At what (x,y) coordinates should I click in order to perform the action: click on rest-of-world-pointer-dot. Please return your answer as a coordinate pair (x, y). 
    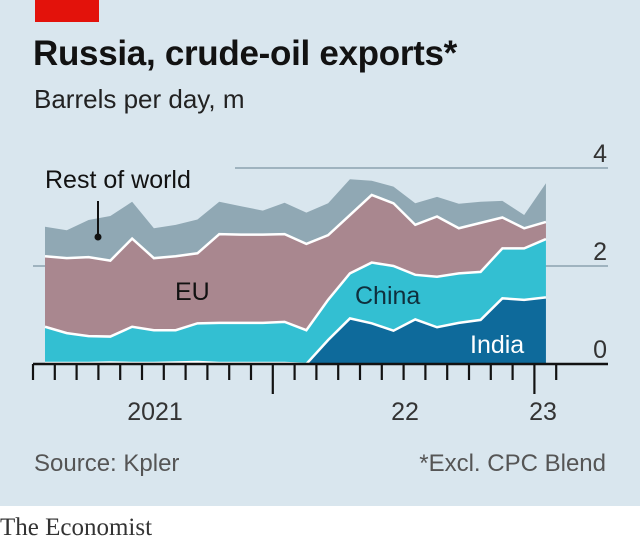
    Looking at the image, I should click on (98, 237).